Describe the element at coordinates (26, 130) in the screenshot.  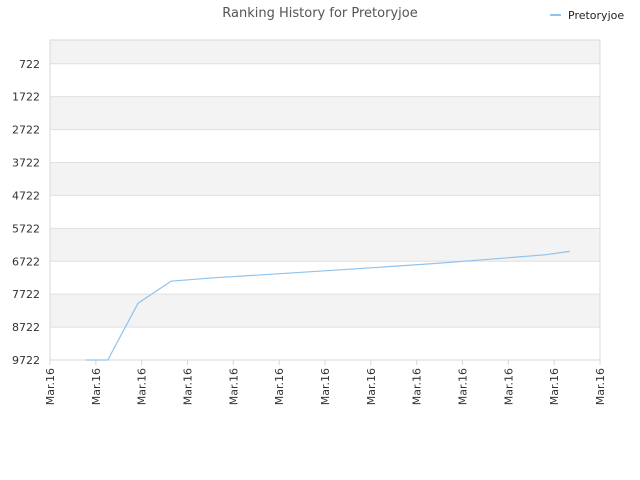
I see `y-tick-label: 2722` at that location.